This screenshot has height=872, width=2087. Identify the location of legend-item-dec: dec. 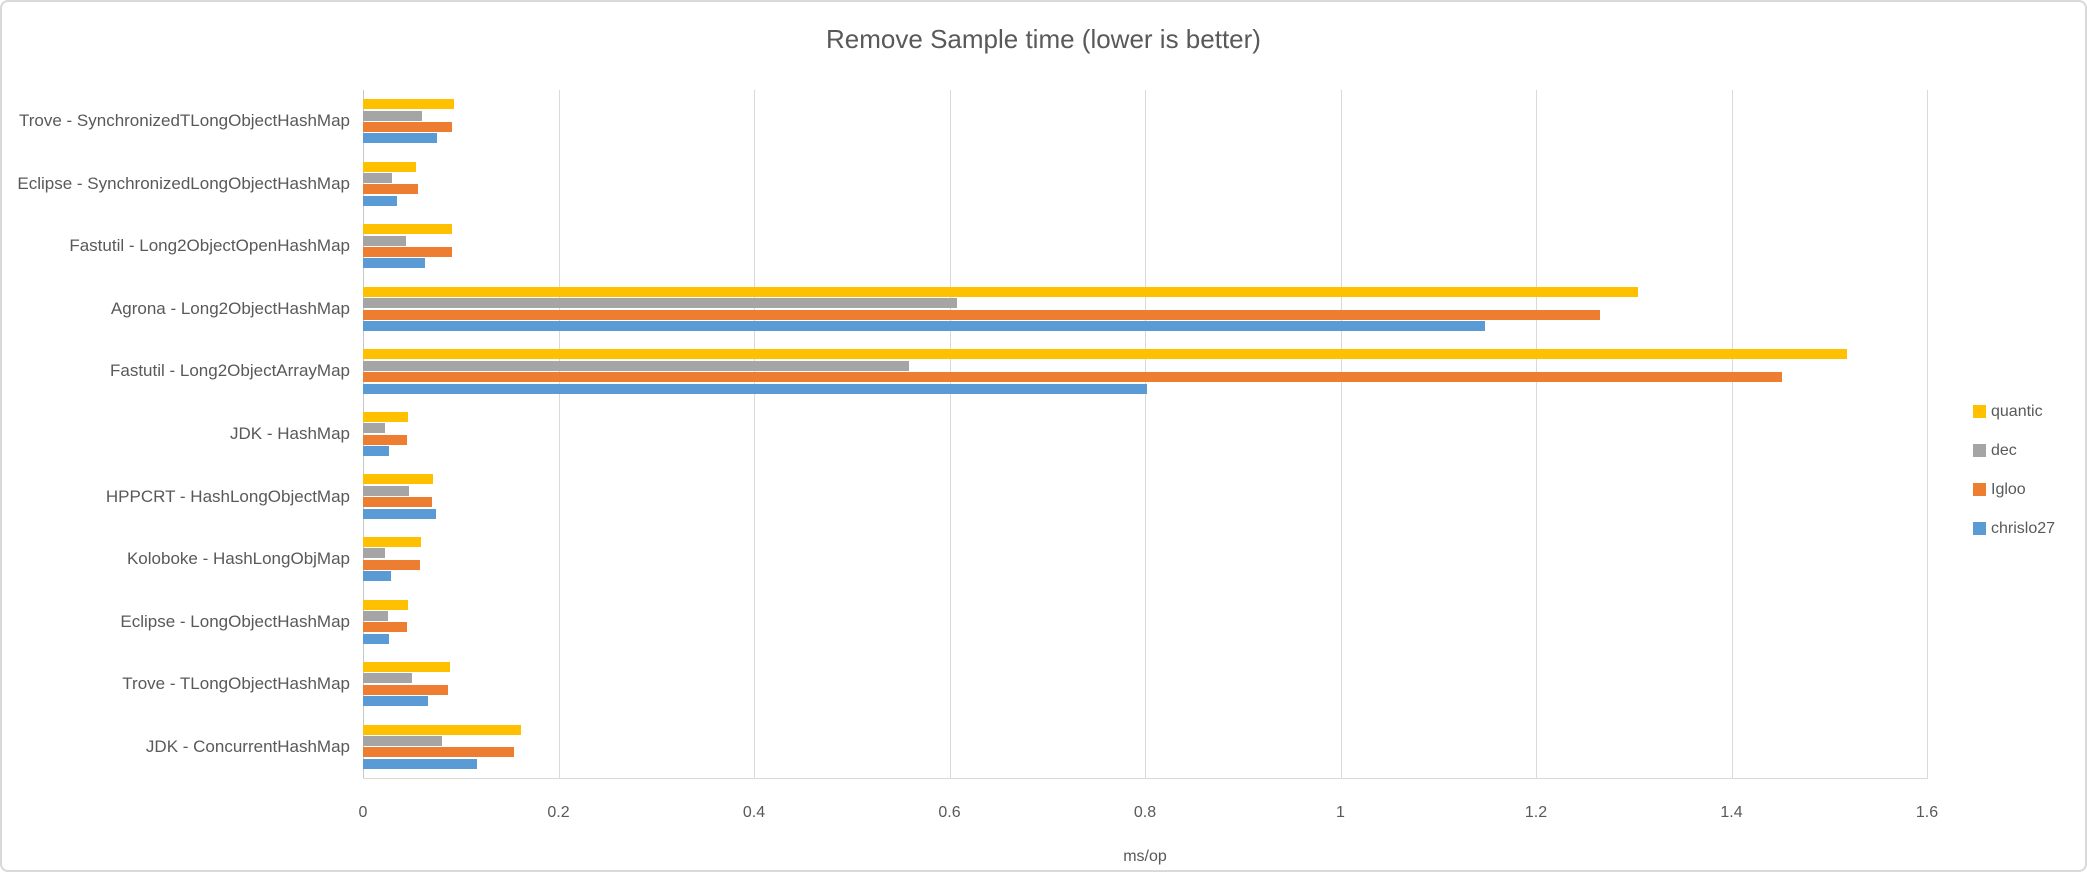
(2014, 450).